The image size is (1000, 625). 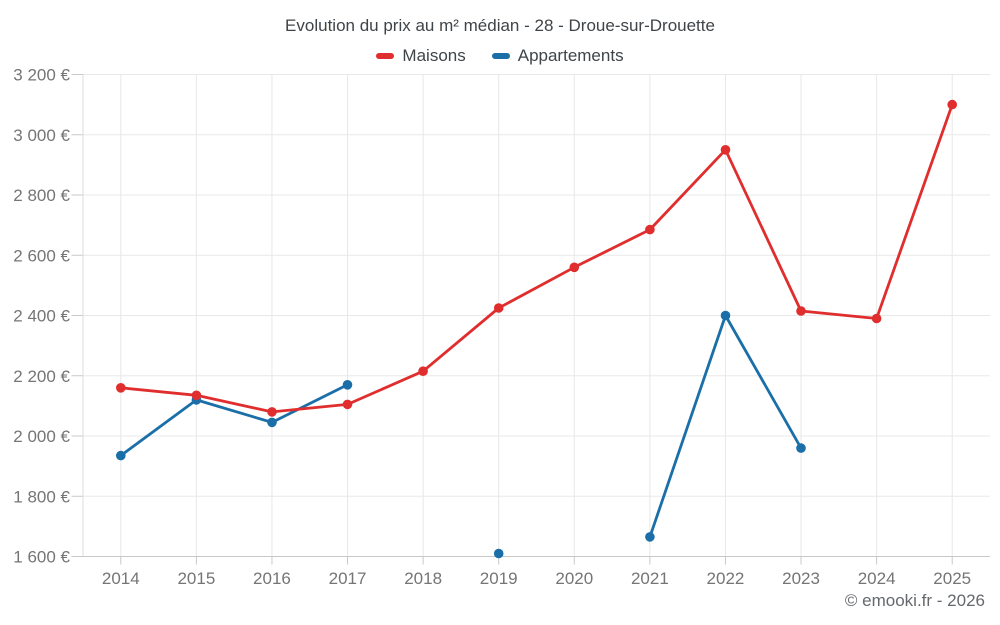 I want to click on x-axis-label-2024: 2024, so click(x=877, y=578).